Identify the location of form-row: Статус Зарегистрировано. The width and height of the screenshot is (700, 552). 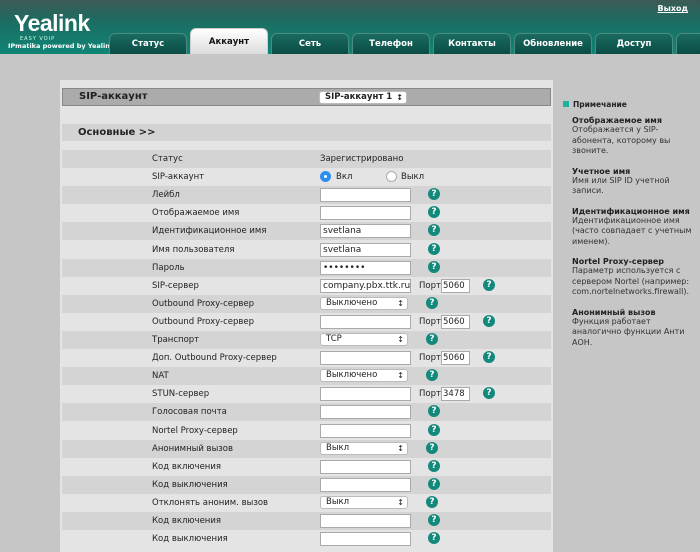
(306, 159).